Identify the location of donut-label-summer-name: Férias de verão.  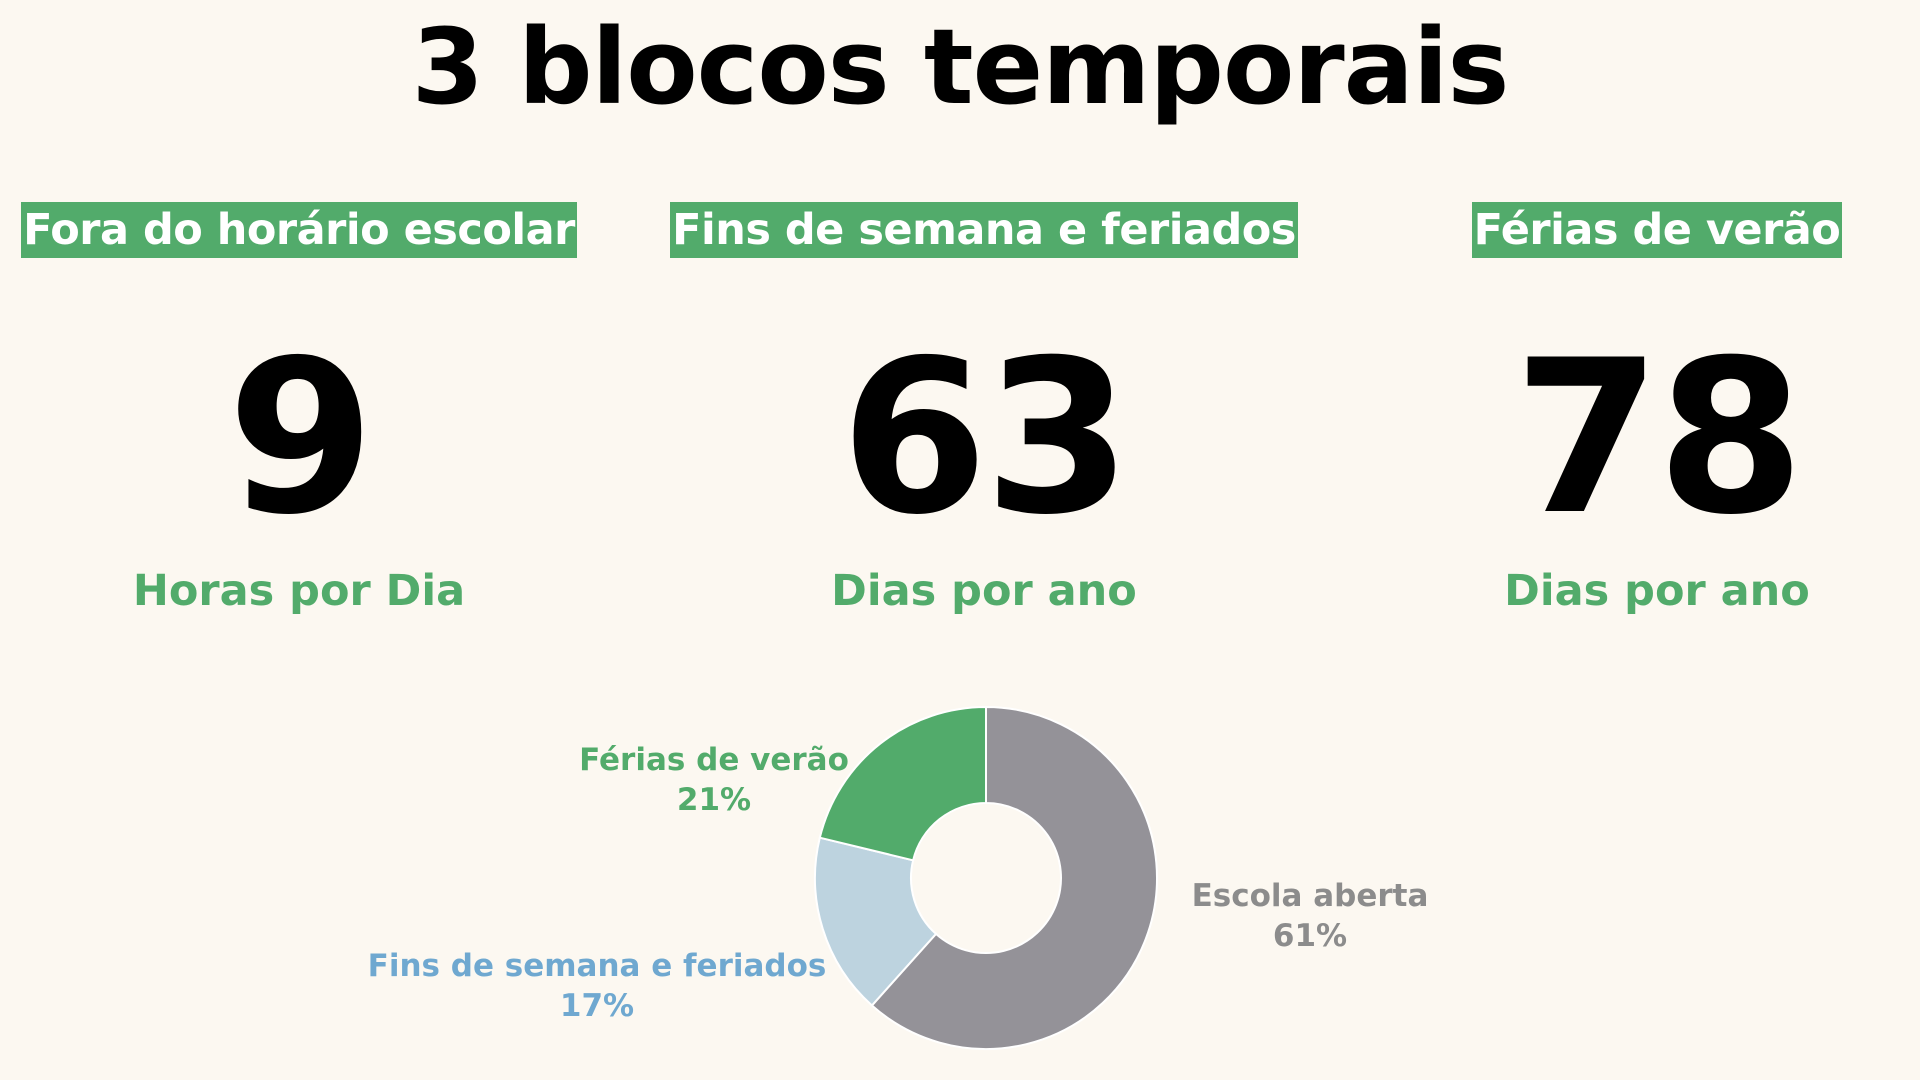
(714, 760).